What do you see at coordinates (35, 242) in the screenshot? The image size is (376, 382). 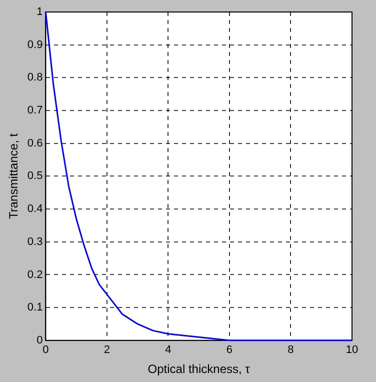 I see `y-tick-label: 0.3` at bounding box center [35, 242].